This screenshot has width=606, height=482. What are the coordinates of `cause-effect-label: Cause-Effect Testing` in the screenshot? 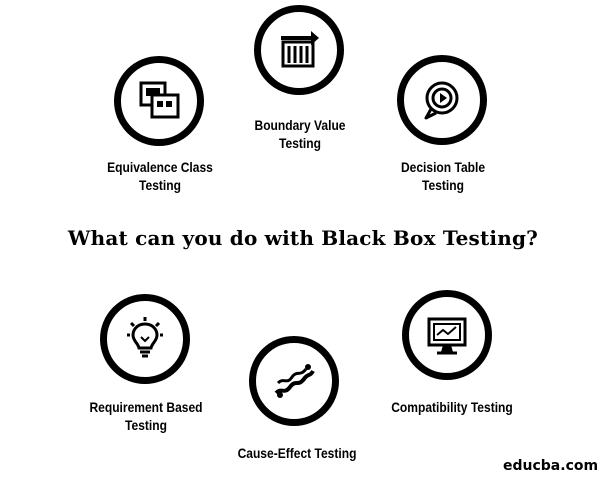 It's located at (297, 453).